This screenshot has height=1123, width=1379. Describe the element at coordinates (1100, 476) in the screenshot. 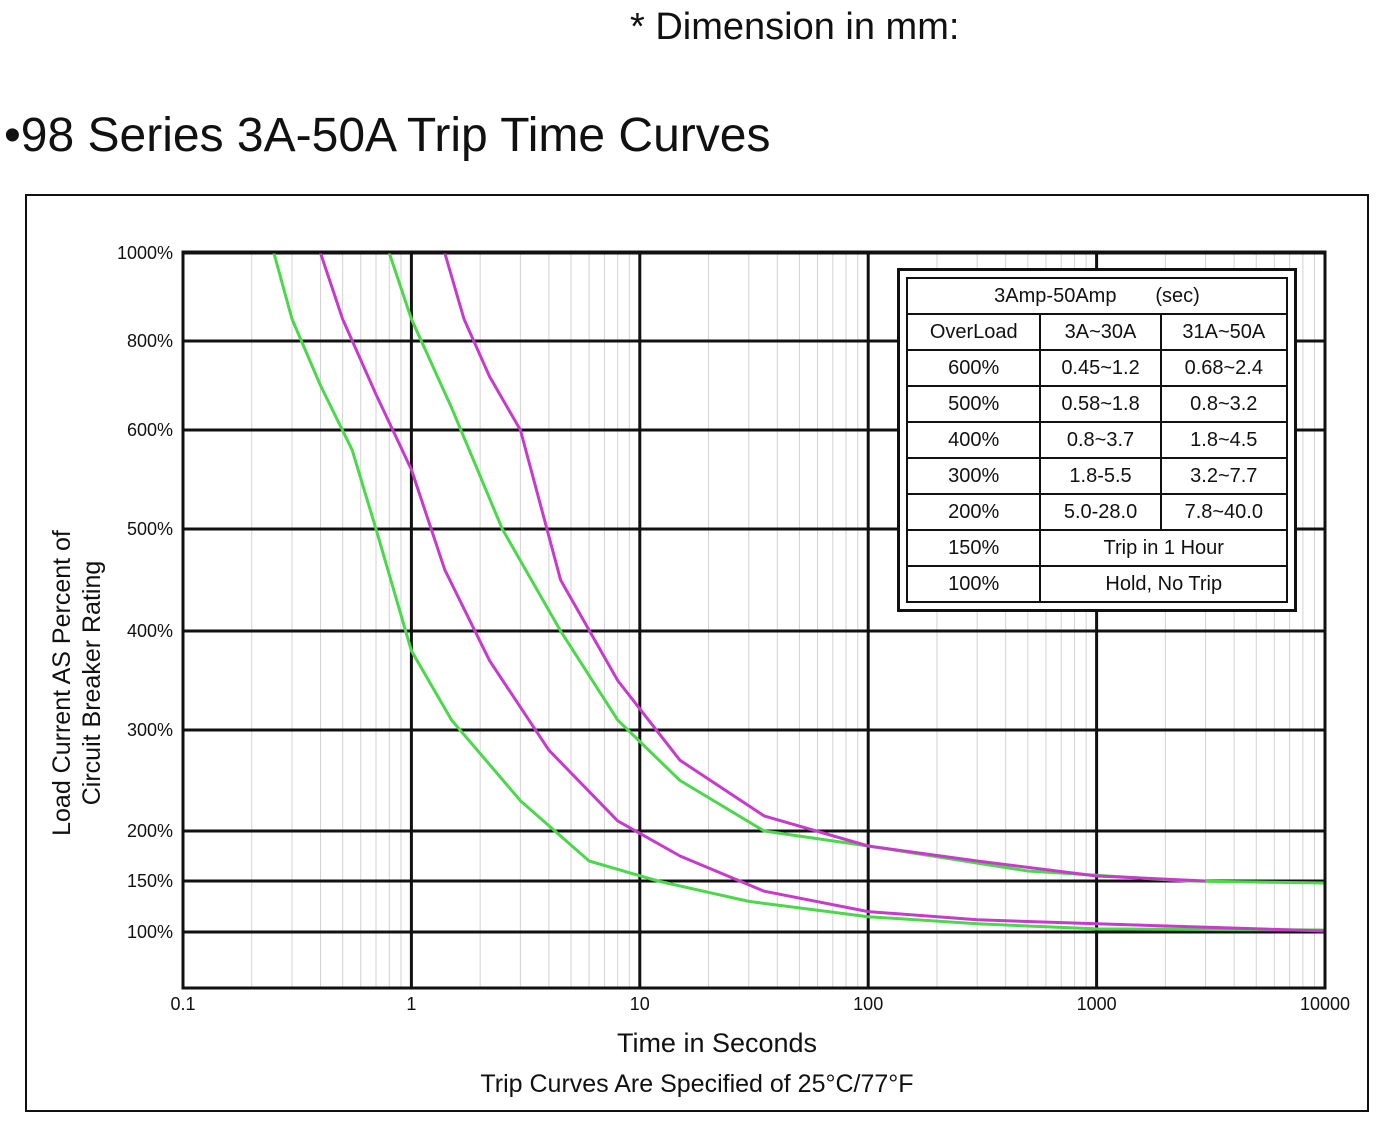

I see `table-cell: 1.8-5.5` at that location.